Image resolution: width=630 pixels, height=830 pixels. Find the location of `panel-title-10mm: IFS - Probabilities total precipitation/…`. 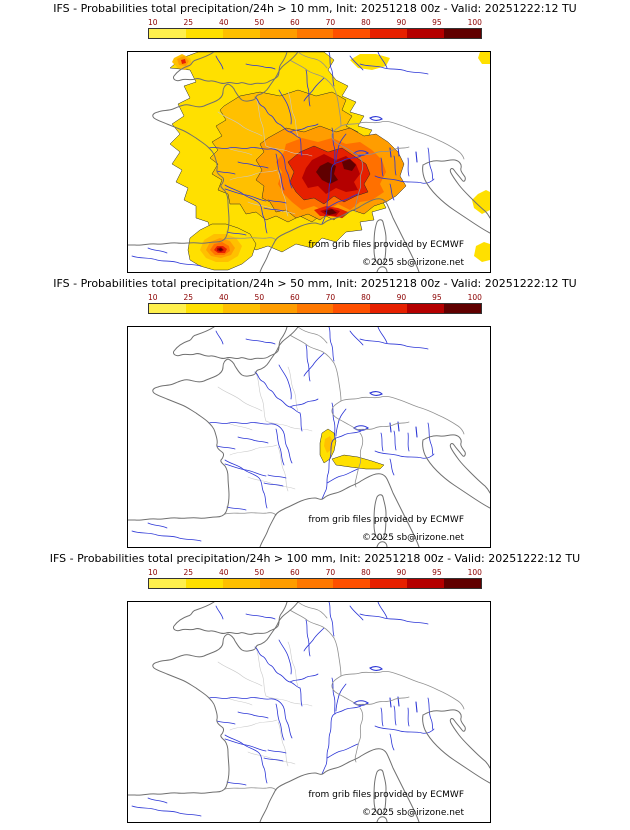

panel-title-10mm: IFS - Probabilities total precipitation/… is located at coordinates (315, 8).